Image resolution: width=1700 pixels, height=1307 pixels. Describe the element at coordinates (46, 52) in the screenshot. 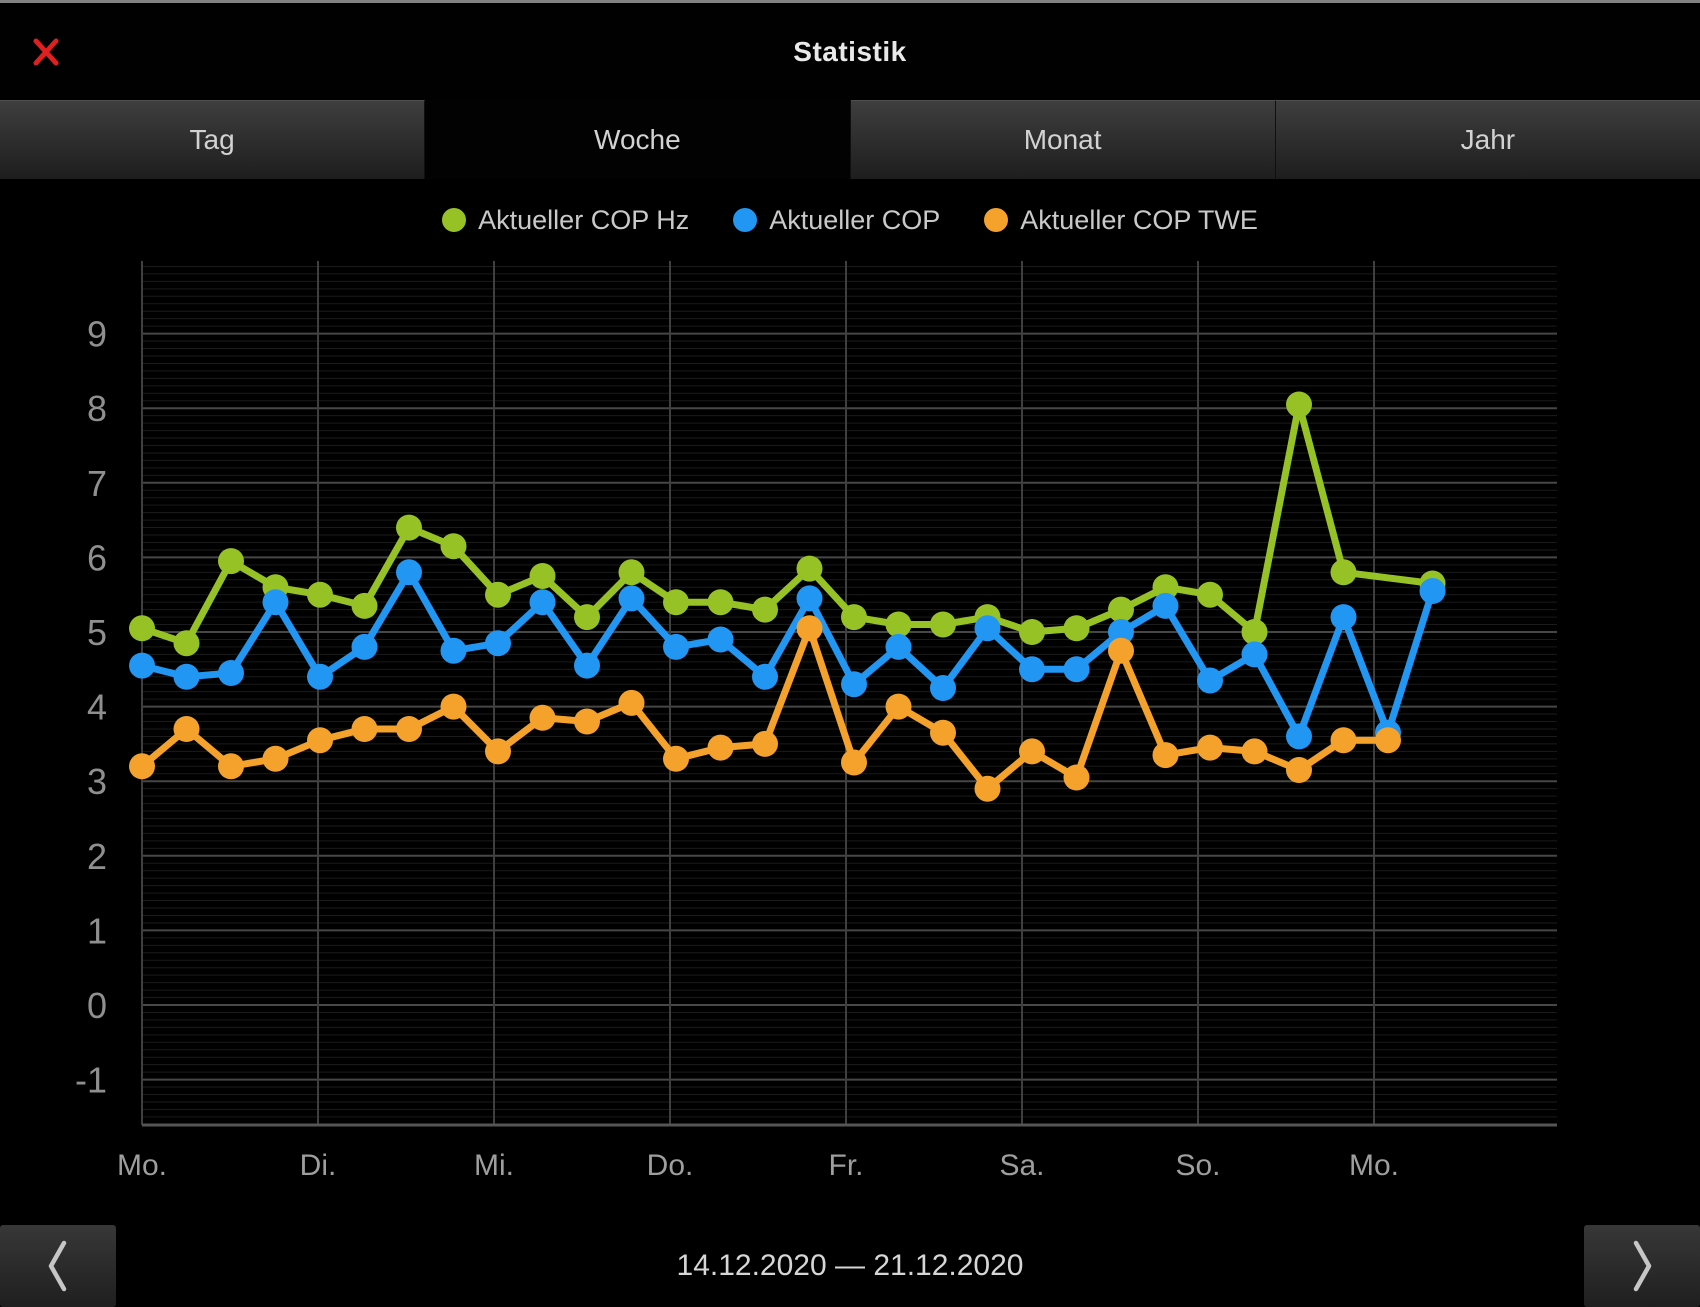

I see `close-button` at that location.